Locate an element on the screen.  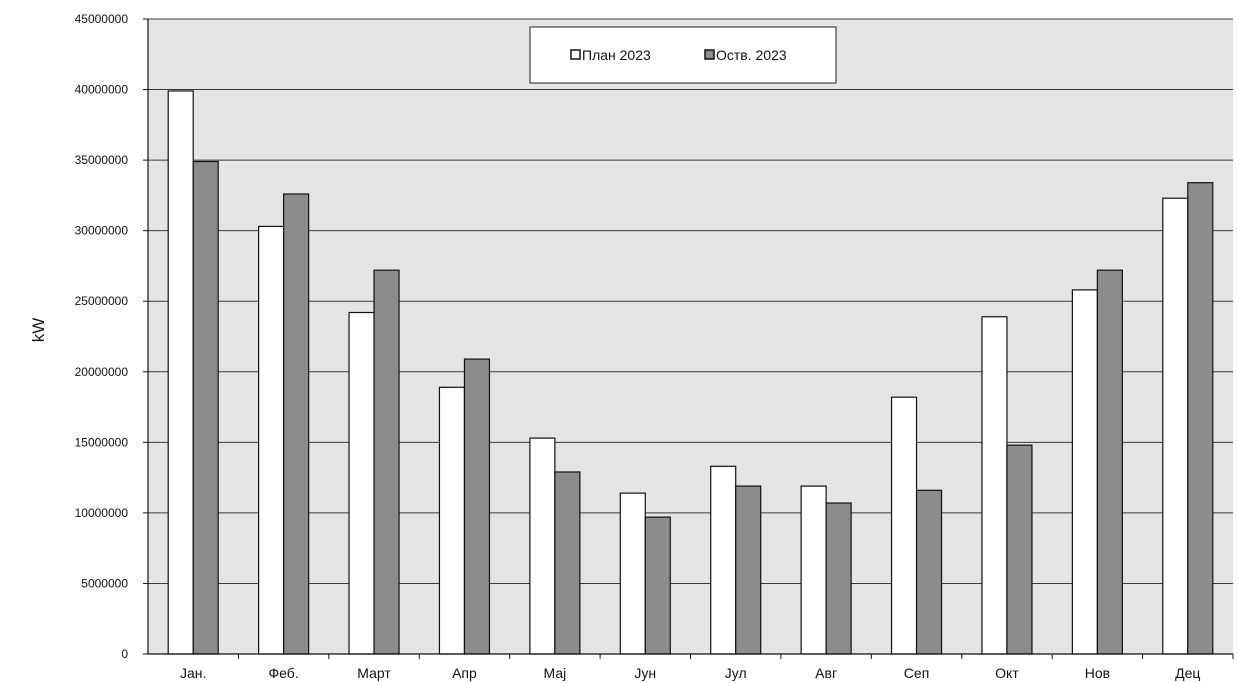
legend-box is located at coordinates (683, 55).